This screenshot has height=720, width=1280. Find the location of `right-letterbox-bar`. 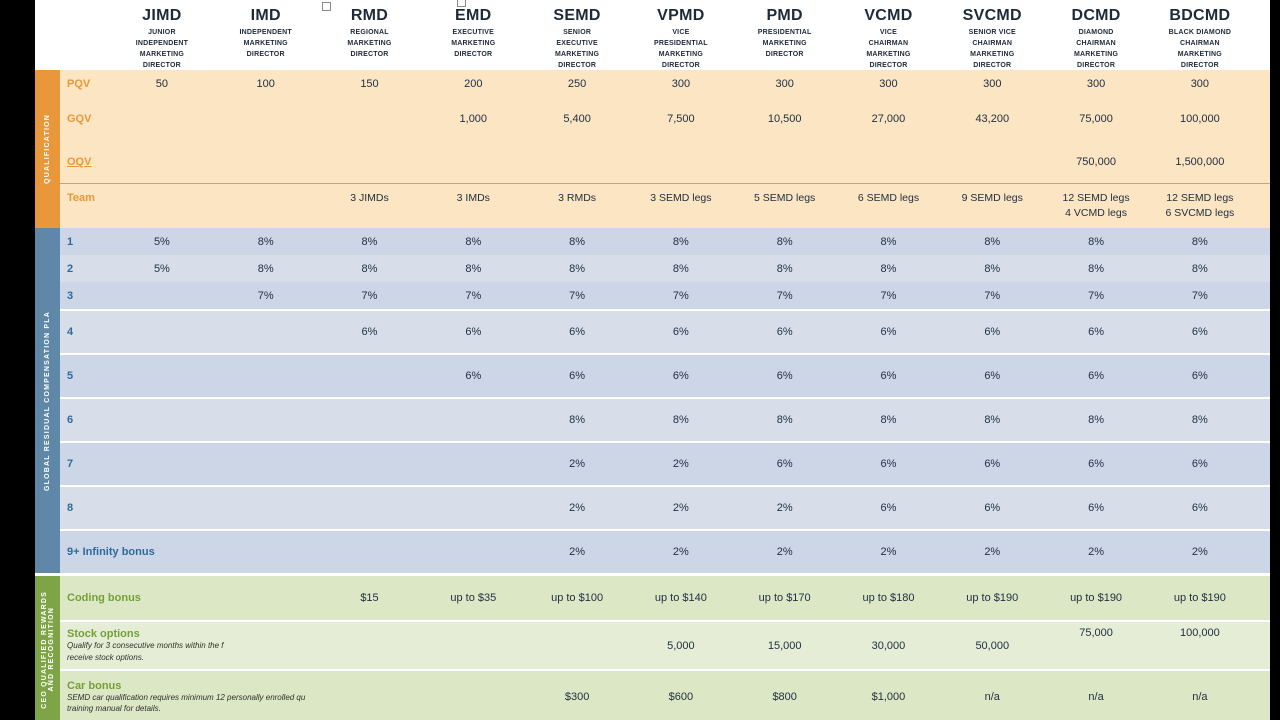

right-letterbox-bar is located at coordinates (1275, 360).